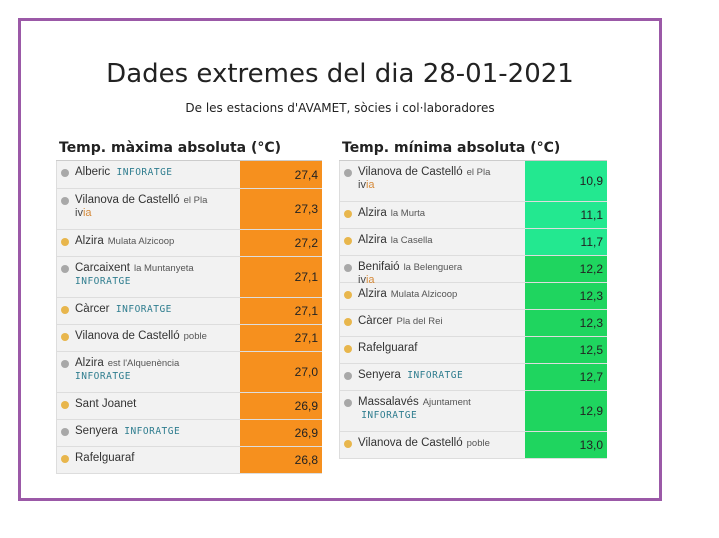 The image size is (719, 538). Describe the element at coordinates (189, 243) in the screenshot. I see `table-row: Alzira Mulata Alzicoop 27,2` at that location.